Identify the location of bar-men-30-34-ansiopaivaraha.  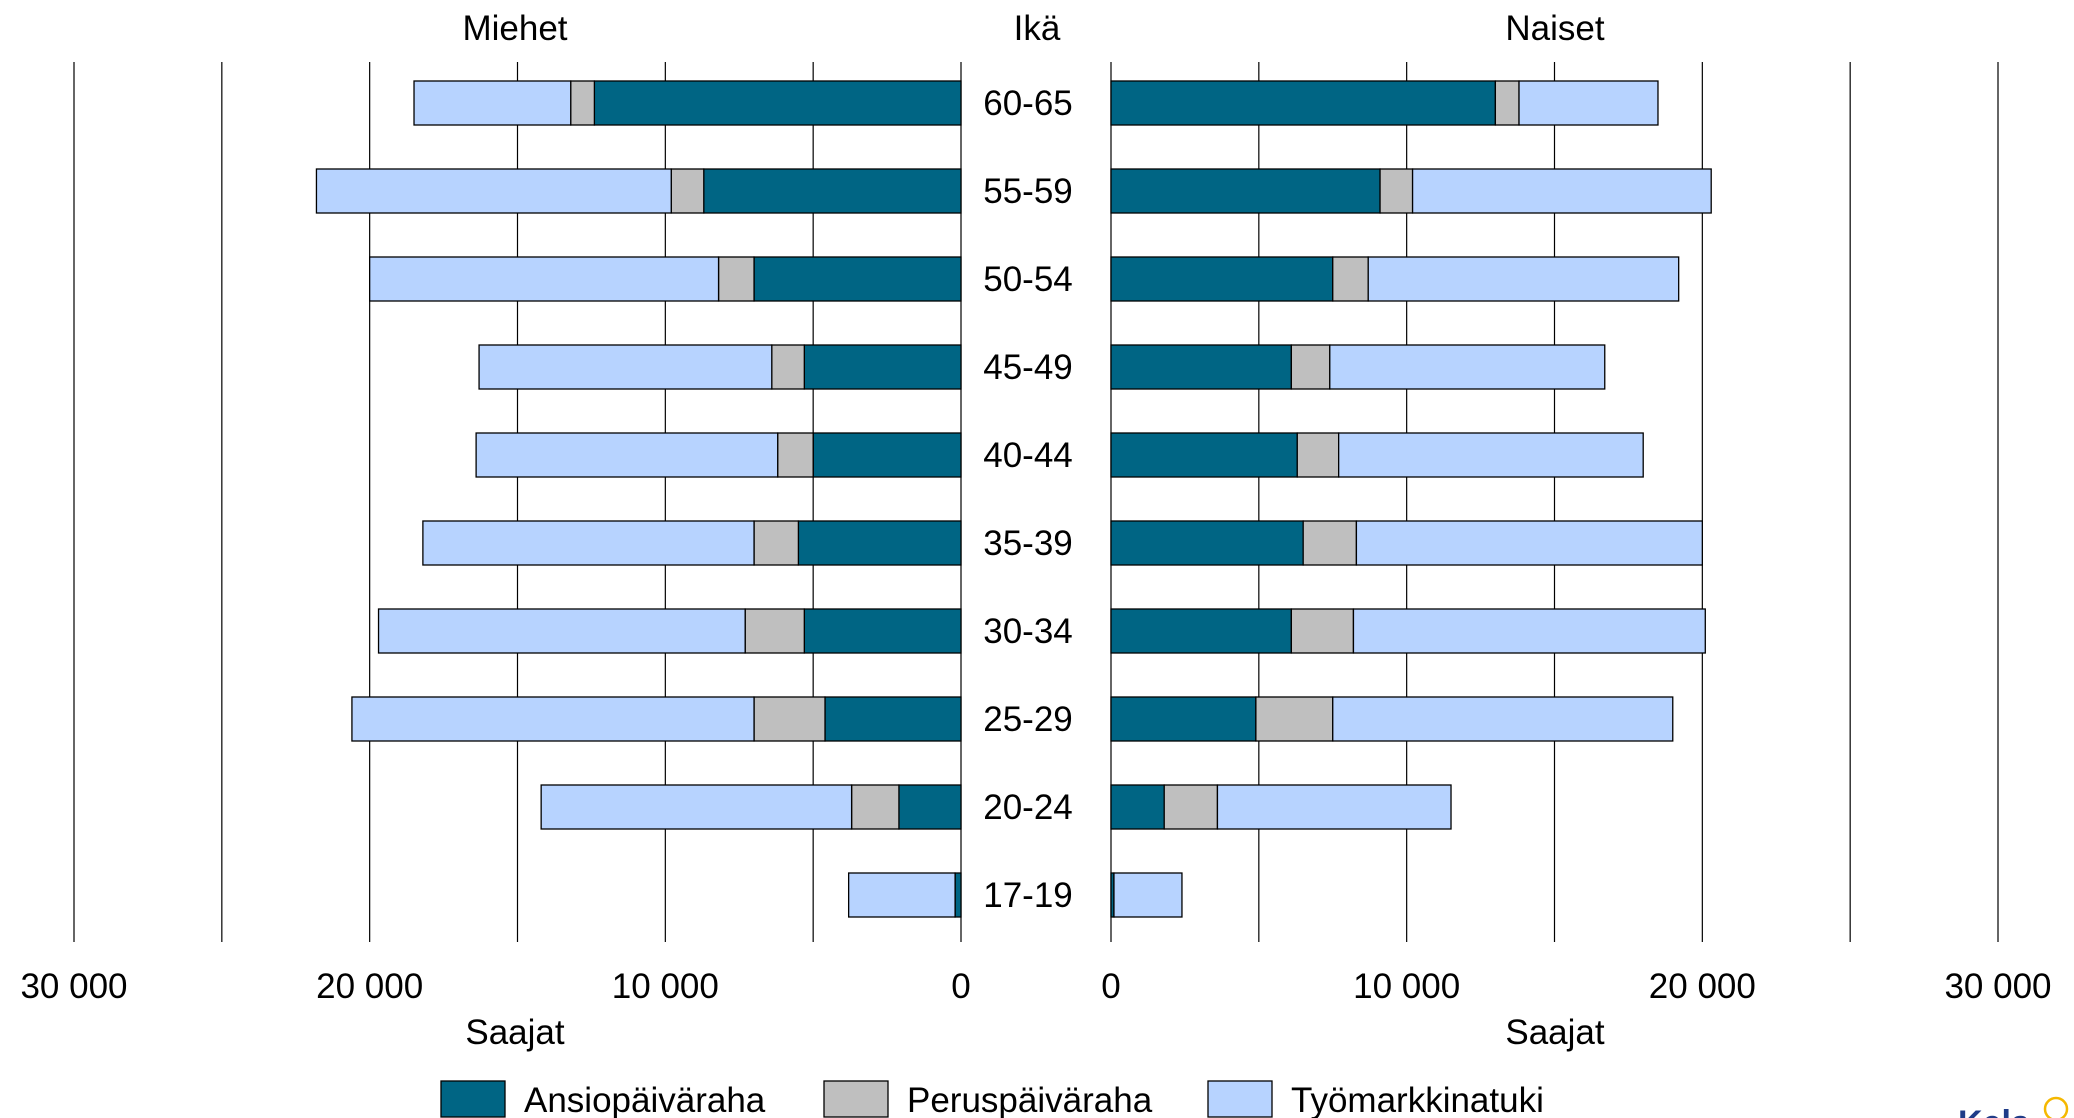
(882, 631).